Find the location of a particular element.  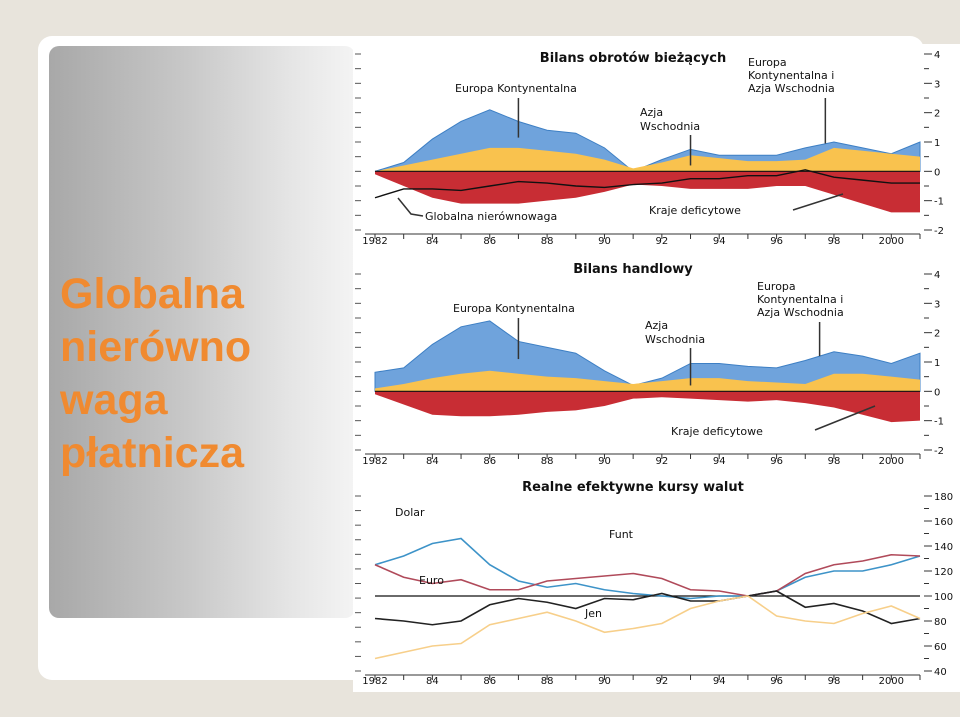

title-line: Globalna is located at coordinates (152, 294).